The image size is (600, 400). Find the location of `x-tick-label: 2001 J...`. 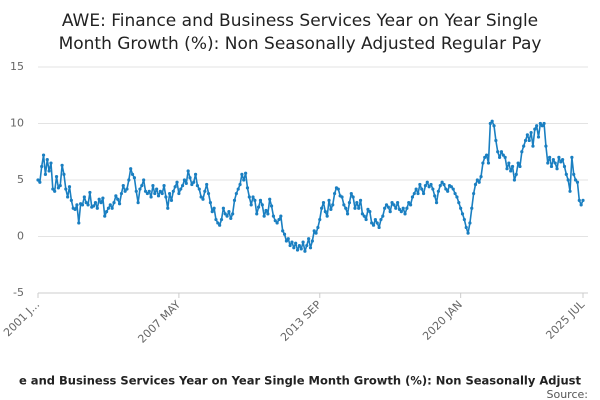

x-tick-label: 2001 J... is located at coordinates (21, 318).